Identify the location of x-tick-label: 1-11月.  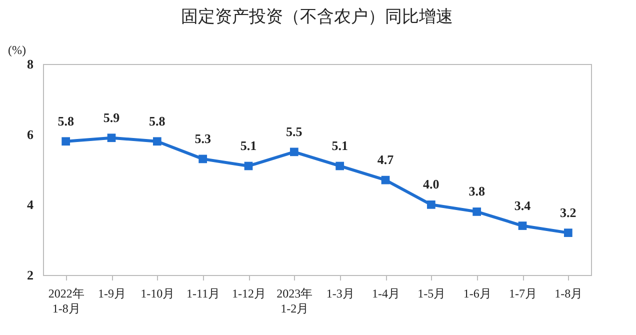
(203, 293).